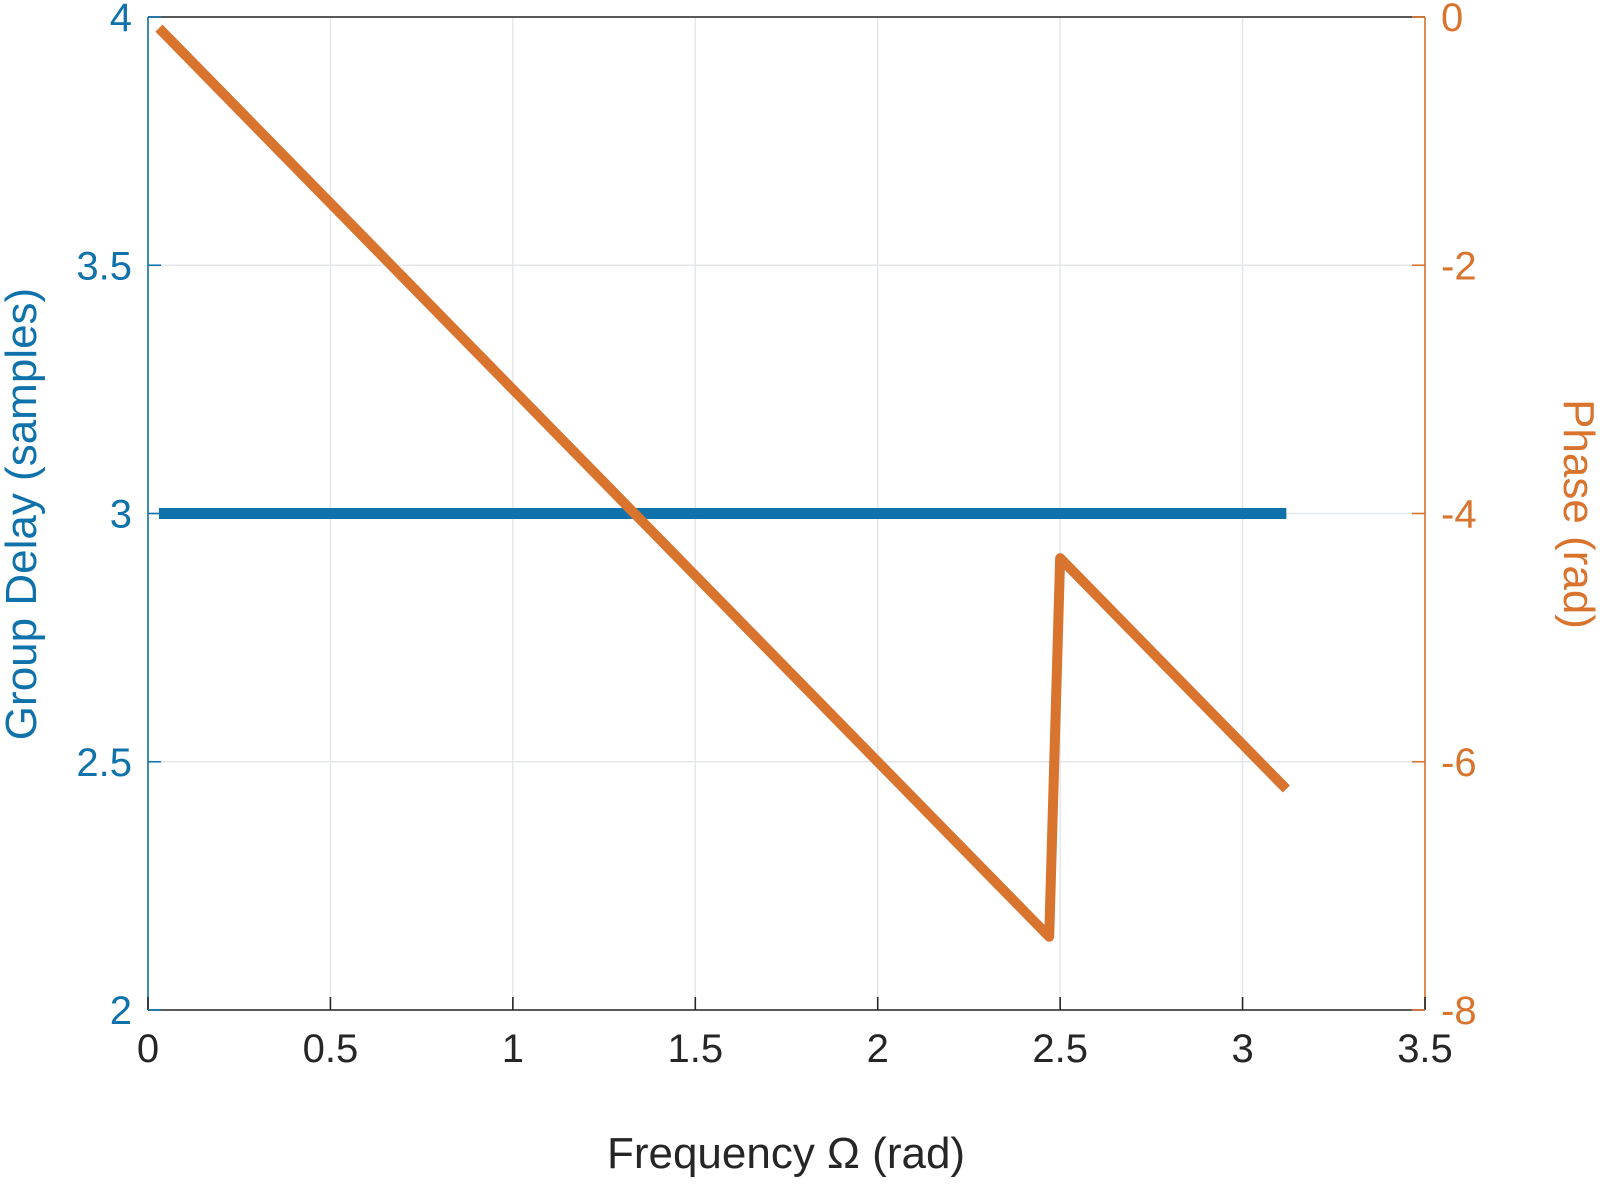 This screenshot has width=1600, height=1196. I want to click on right-y-tick-label: -2, so click(1459, 266).